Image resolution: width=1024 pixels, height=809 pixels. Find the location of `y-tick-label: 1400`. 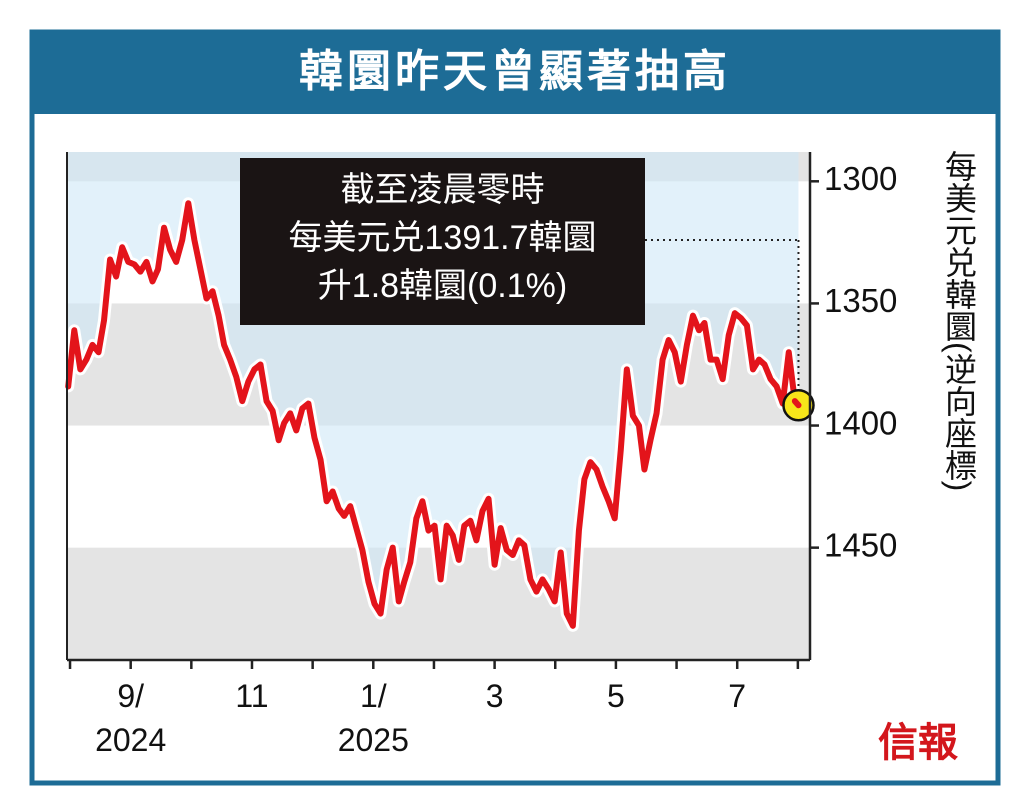

y-tick-label: 1400 is located at coordinates (860, 422).